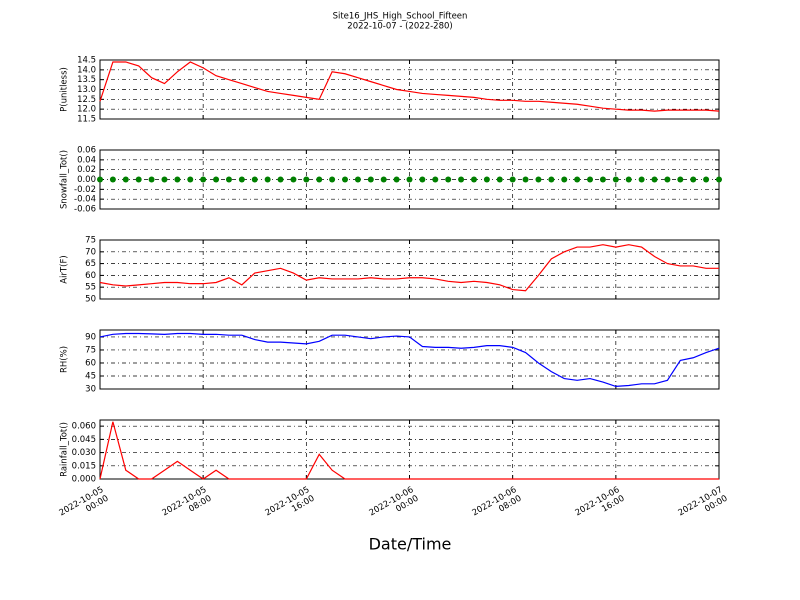 This screenshot has width=800, height=600. I want to click on y-tick-label: 13.0, so click(86, 90).